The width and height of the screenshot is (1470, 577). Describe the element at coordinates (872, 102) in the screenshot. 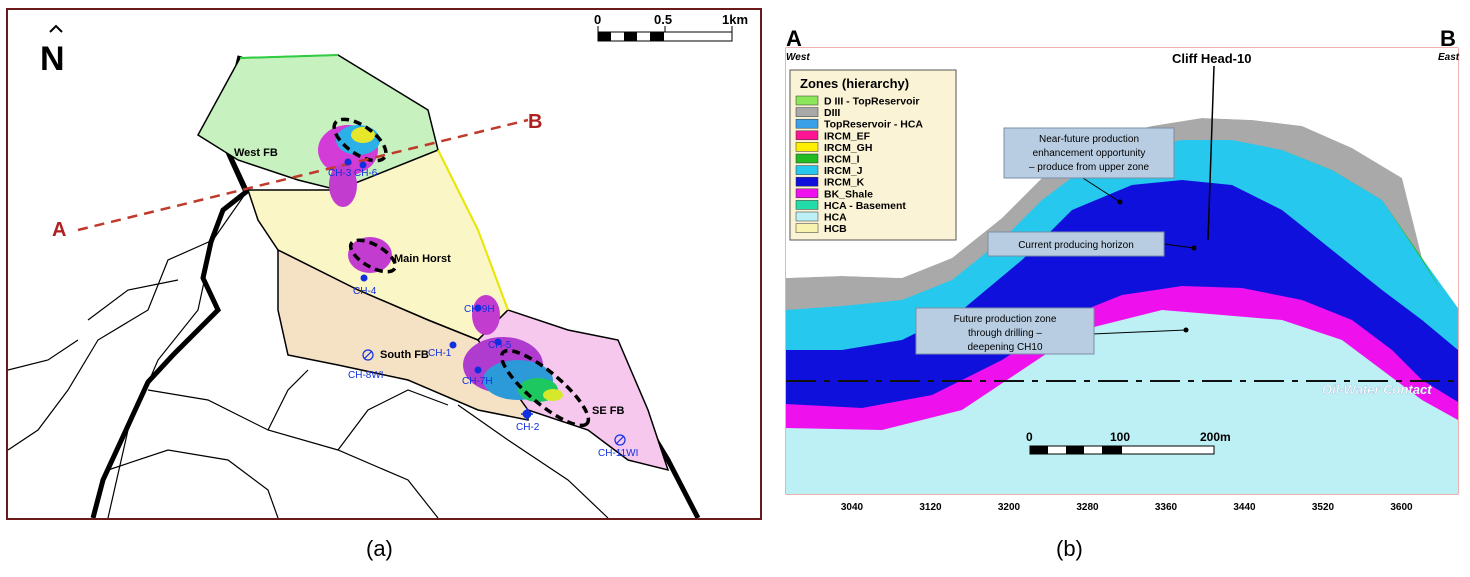

I see `legend-label: D III - TopReservoir` at that location.